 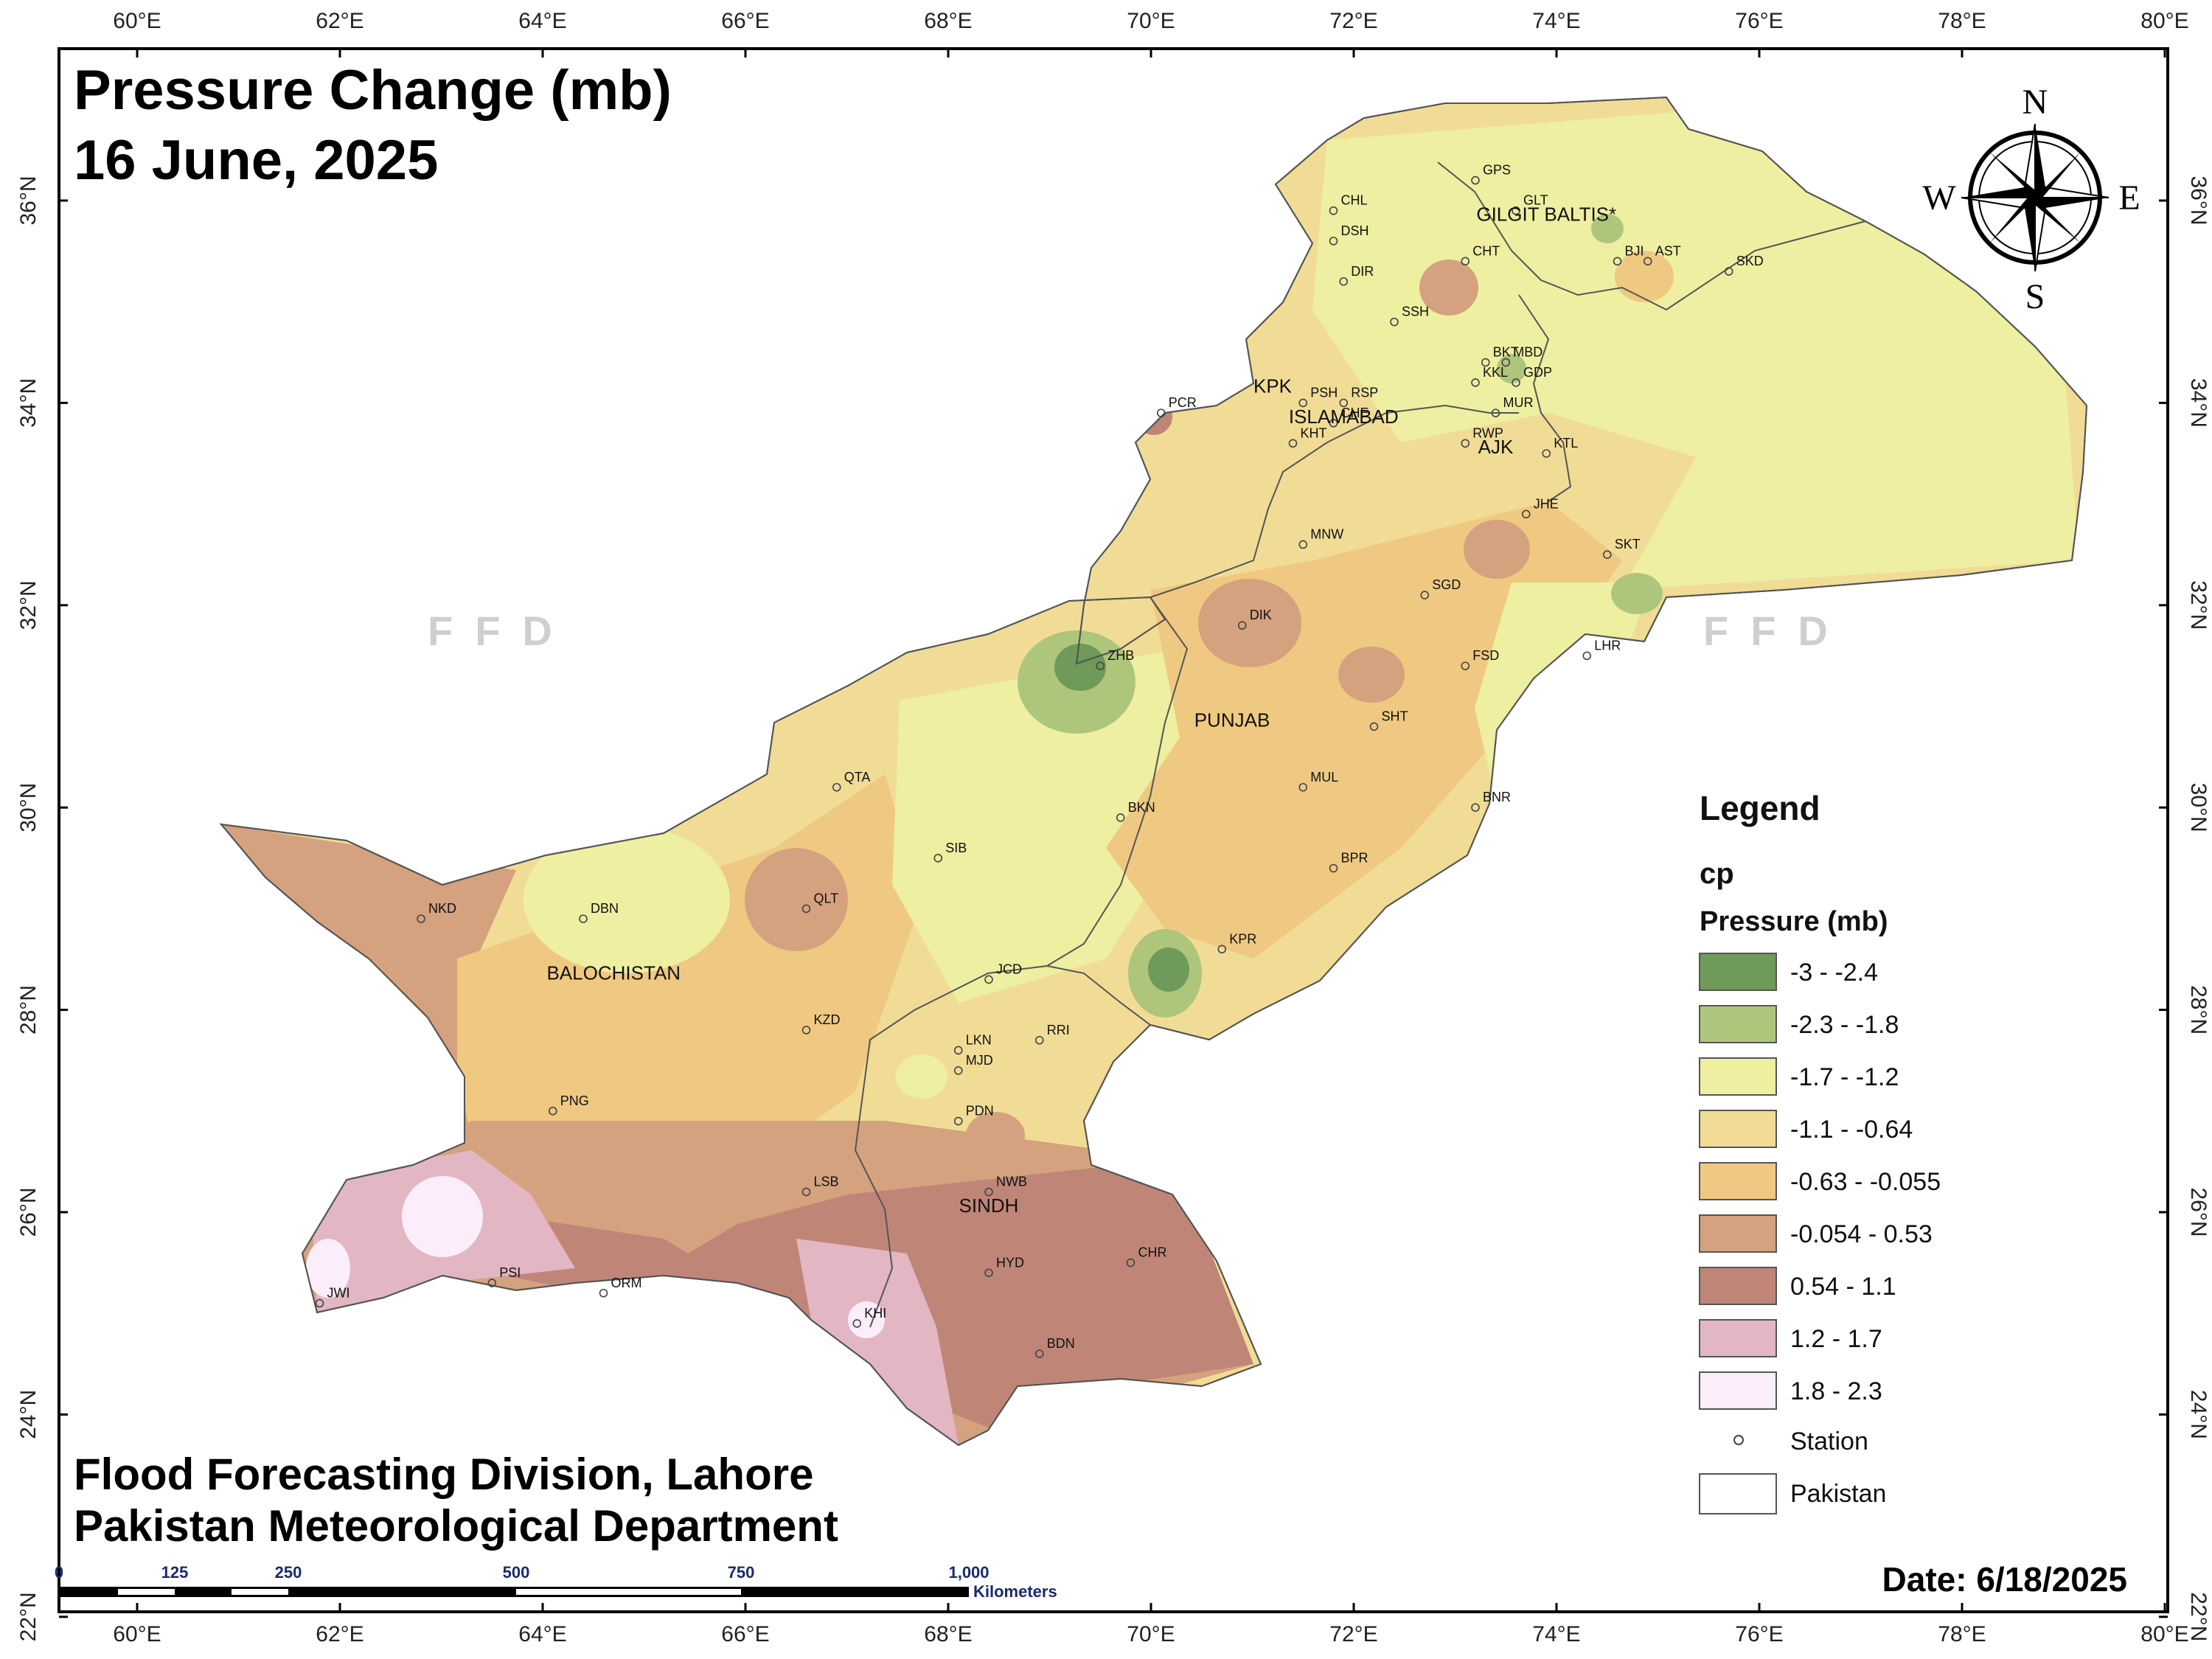 I want to click on boundary-balochistan-east, so click(x=1021, y=962).